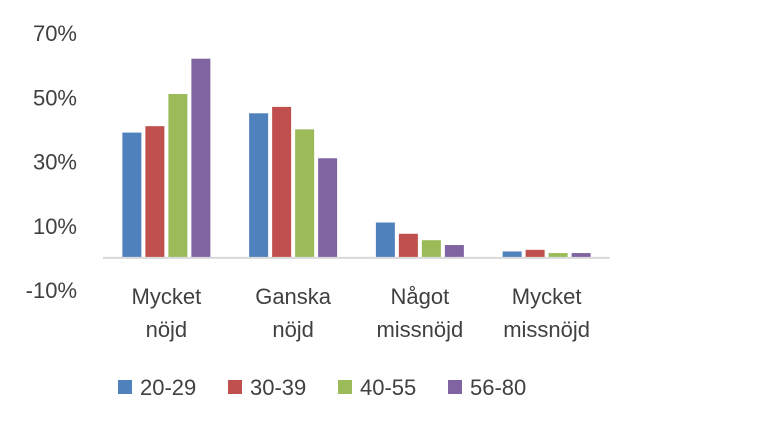 This screenshot has height=429, width=773. What do you see at coordinates (322, 387) in the screenshot?
I see `legend: 20-29 30-39 40-55 56-80` at bounding box center [322, 387].